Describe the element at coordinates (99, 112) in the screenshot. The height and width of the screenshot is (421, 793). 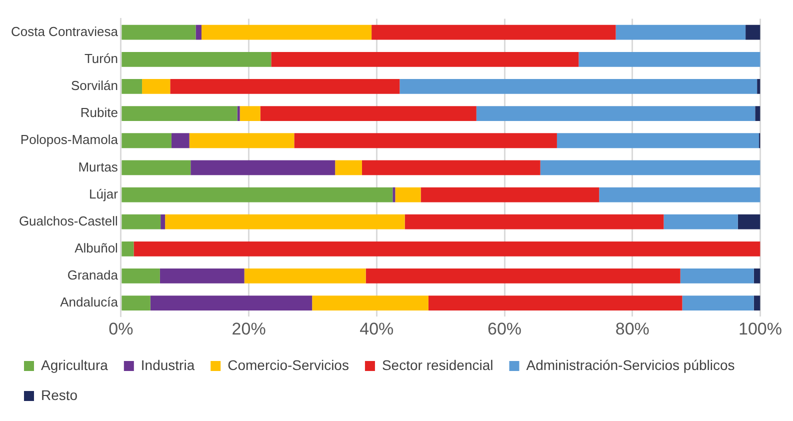
I see `y-tick-label: Rubite` at that location.